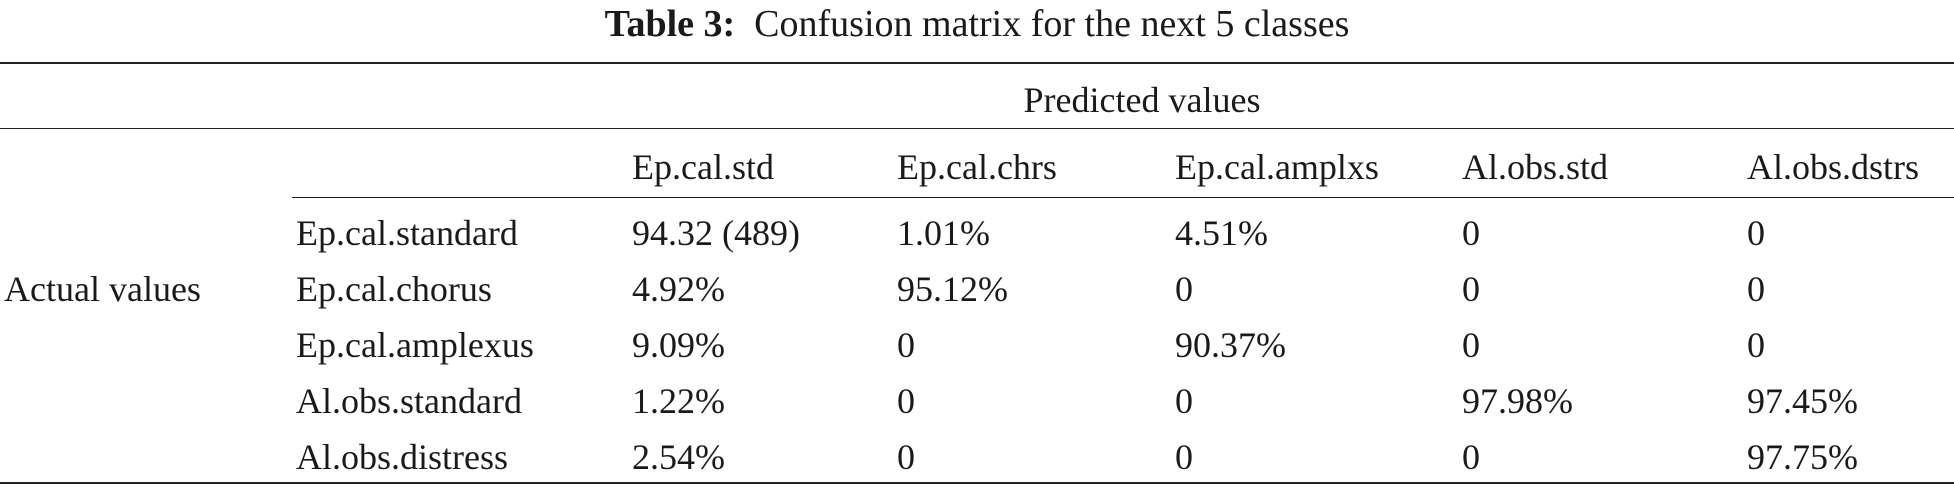 The image size is (1954, 487). Describe the element at coordinates (1802, 401) in the screenshot. I see `table-cell: 97.45%` at that location.